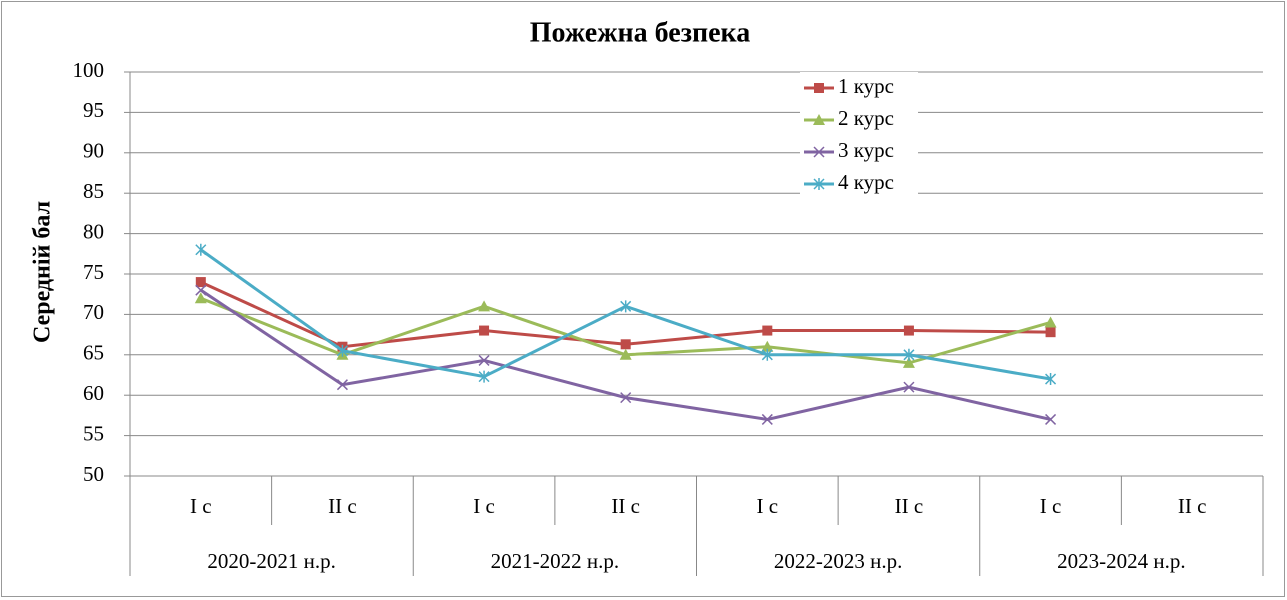 This screenshot has height=600, width=1287. Describe the element at coordinates (271, 561) in the screenshot. I see `group-label: 2020-2021 н.р.` at that location.